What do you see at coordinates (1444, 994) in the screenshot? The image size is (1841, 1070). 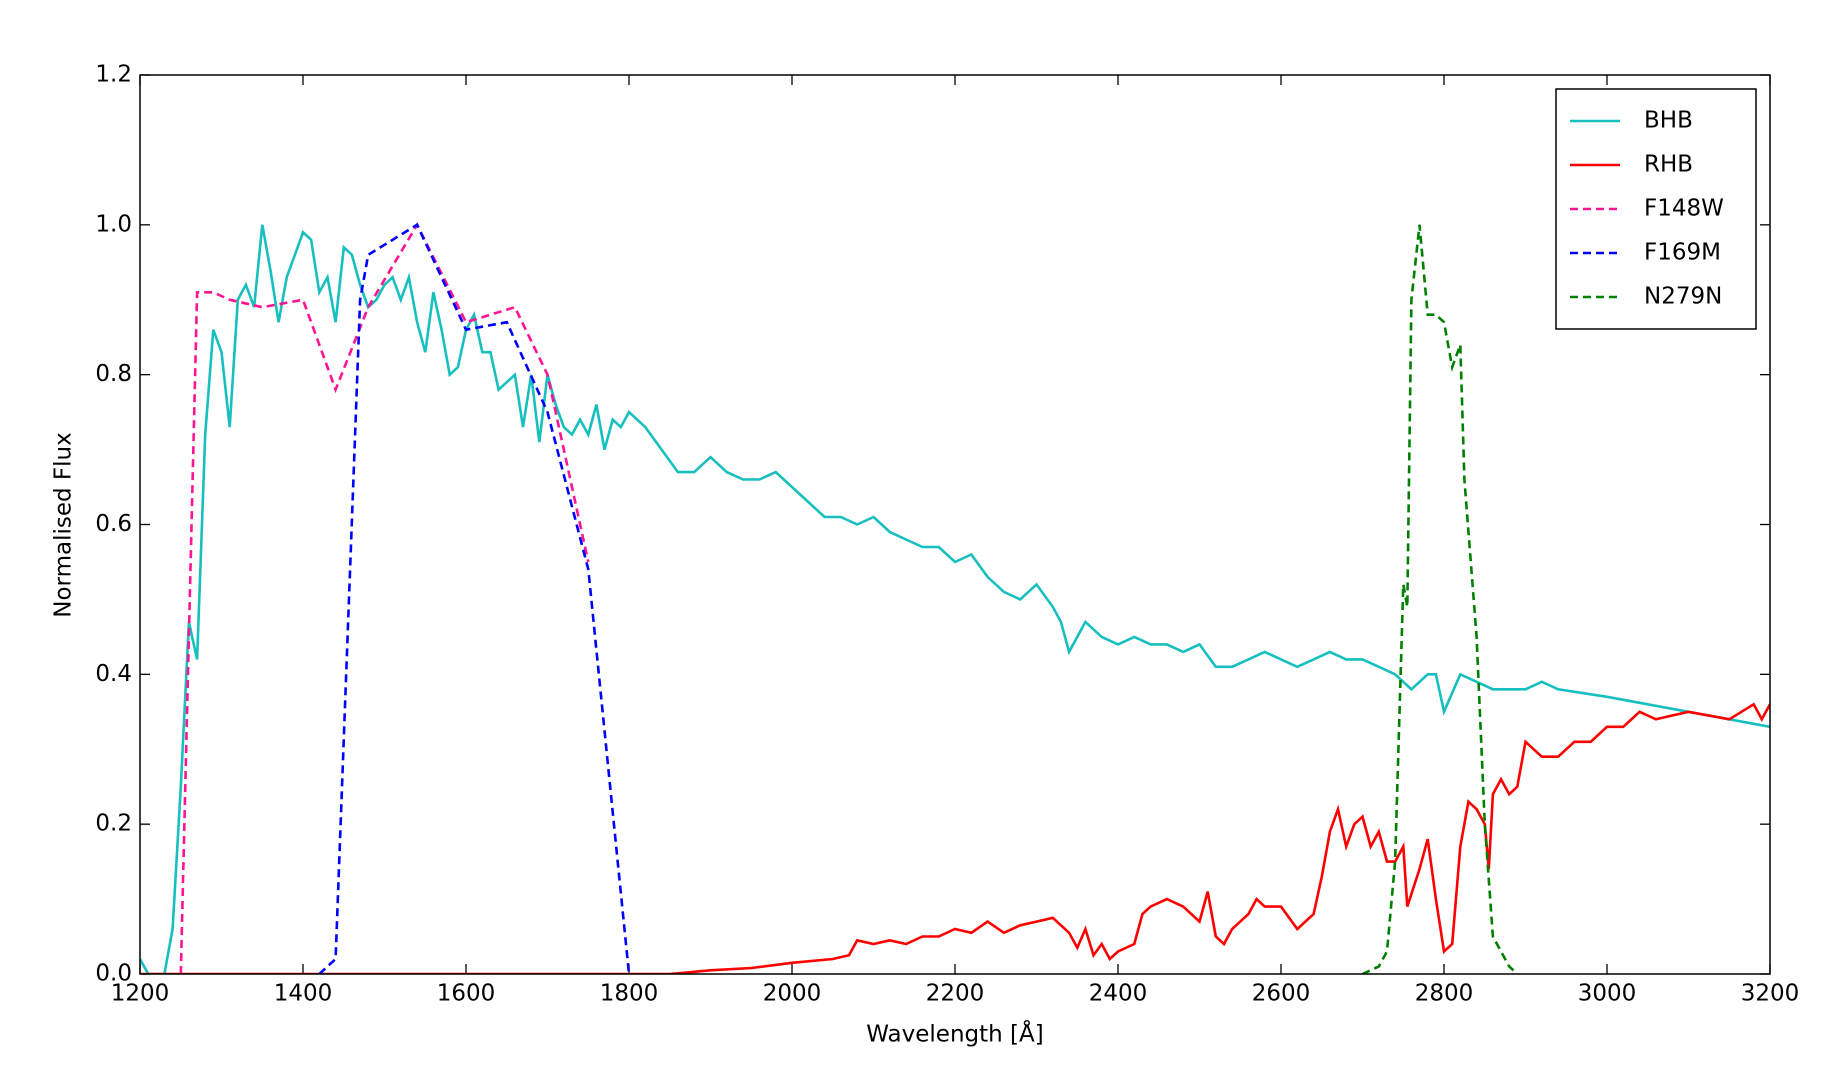 I see `x-tick-label: 2800` at bounding box center [1444, 994].